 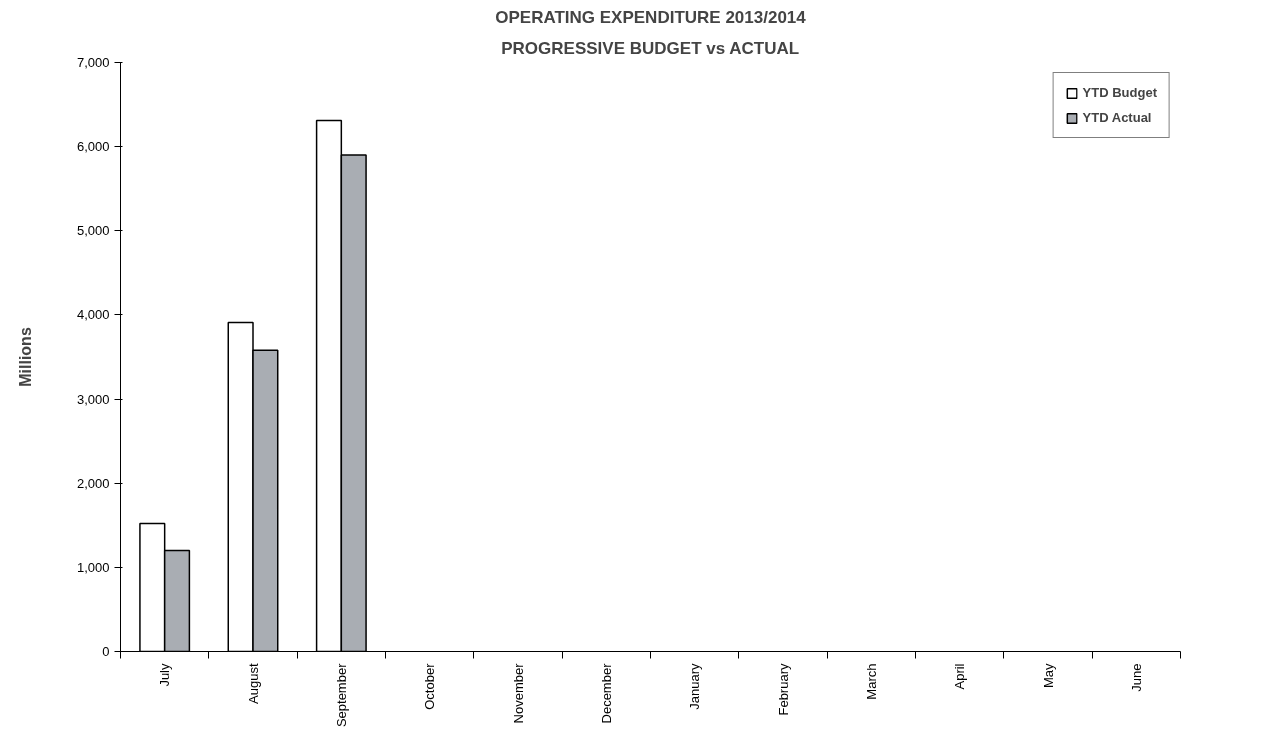 I want to click on y-axis-title: Millions, so click(x=25, y=357).